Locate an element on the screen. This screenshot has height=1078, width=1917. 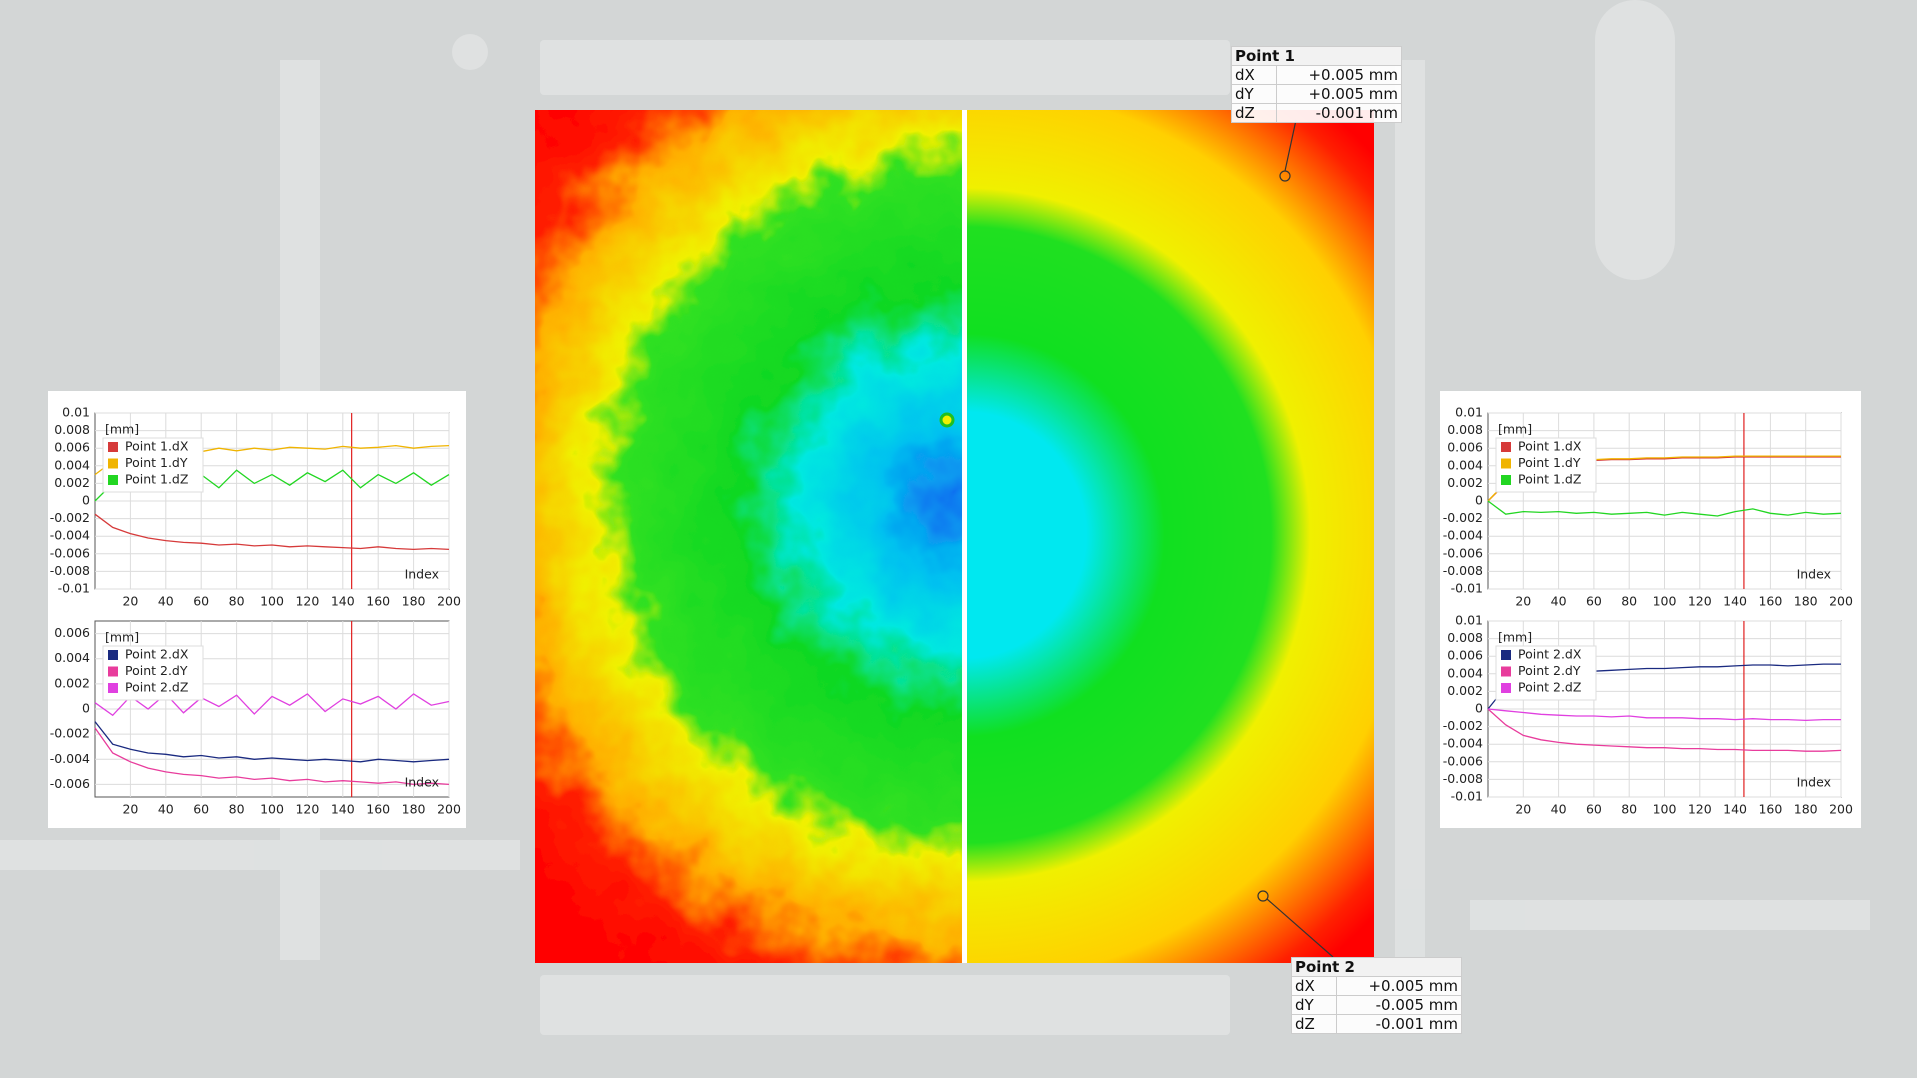
legend-label: Point 1.dX is located at coordinates (1550, 446).